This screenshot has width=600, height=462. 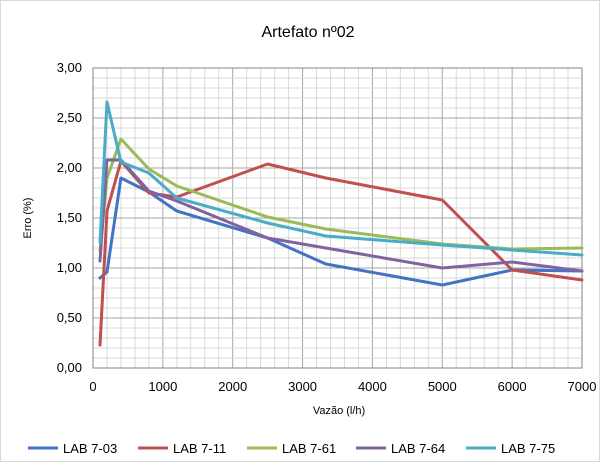 I want to click on legend: LAB 7-03 LAB 7-11 LAB 7-61 LAB 7-64 LAB 7-75, so click(x=291, y=448).